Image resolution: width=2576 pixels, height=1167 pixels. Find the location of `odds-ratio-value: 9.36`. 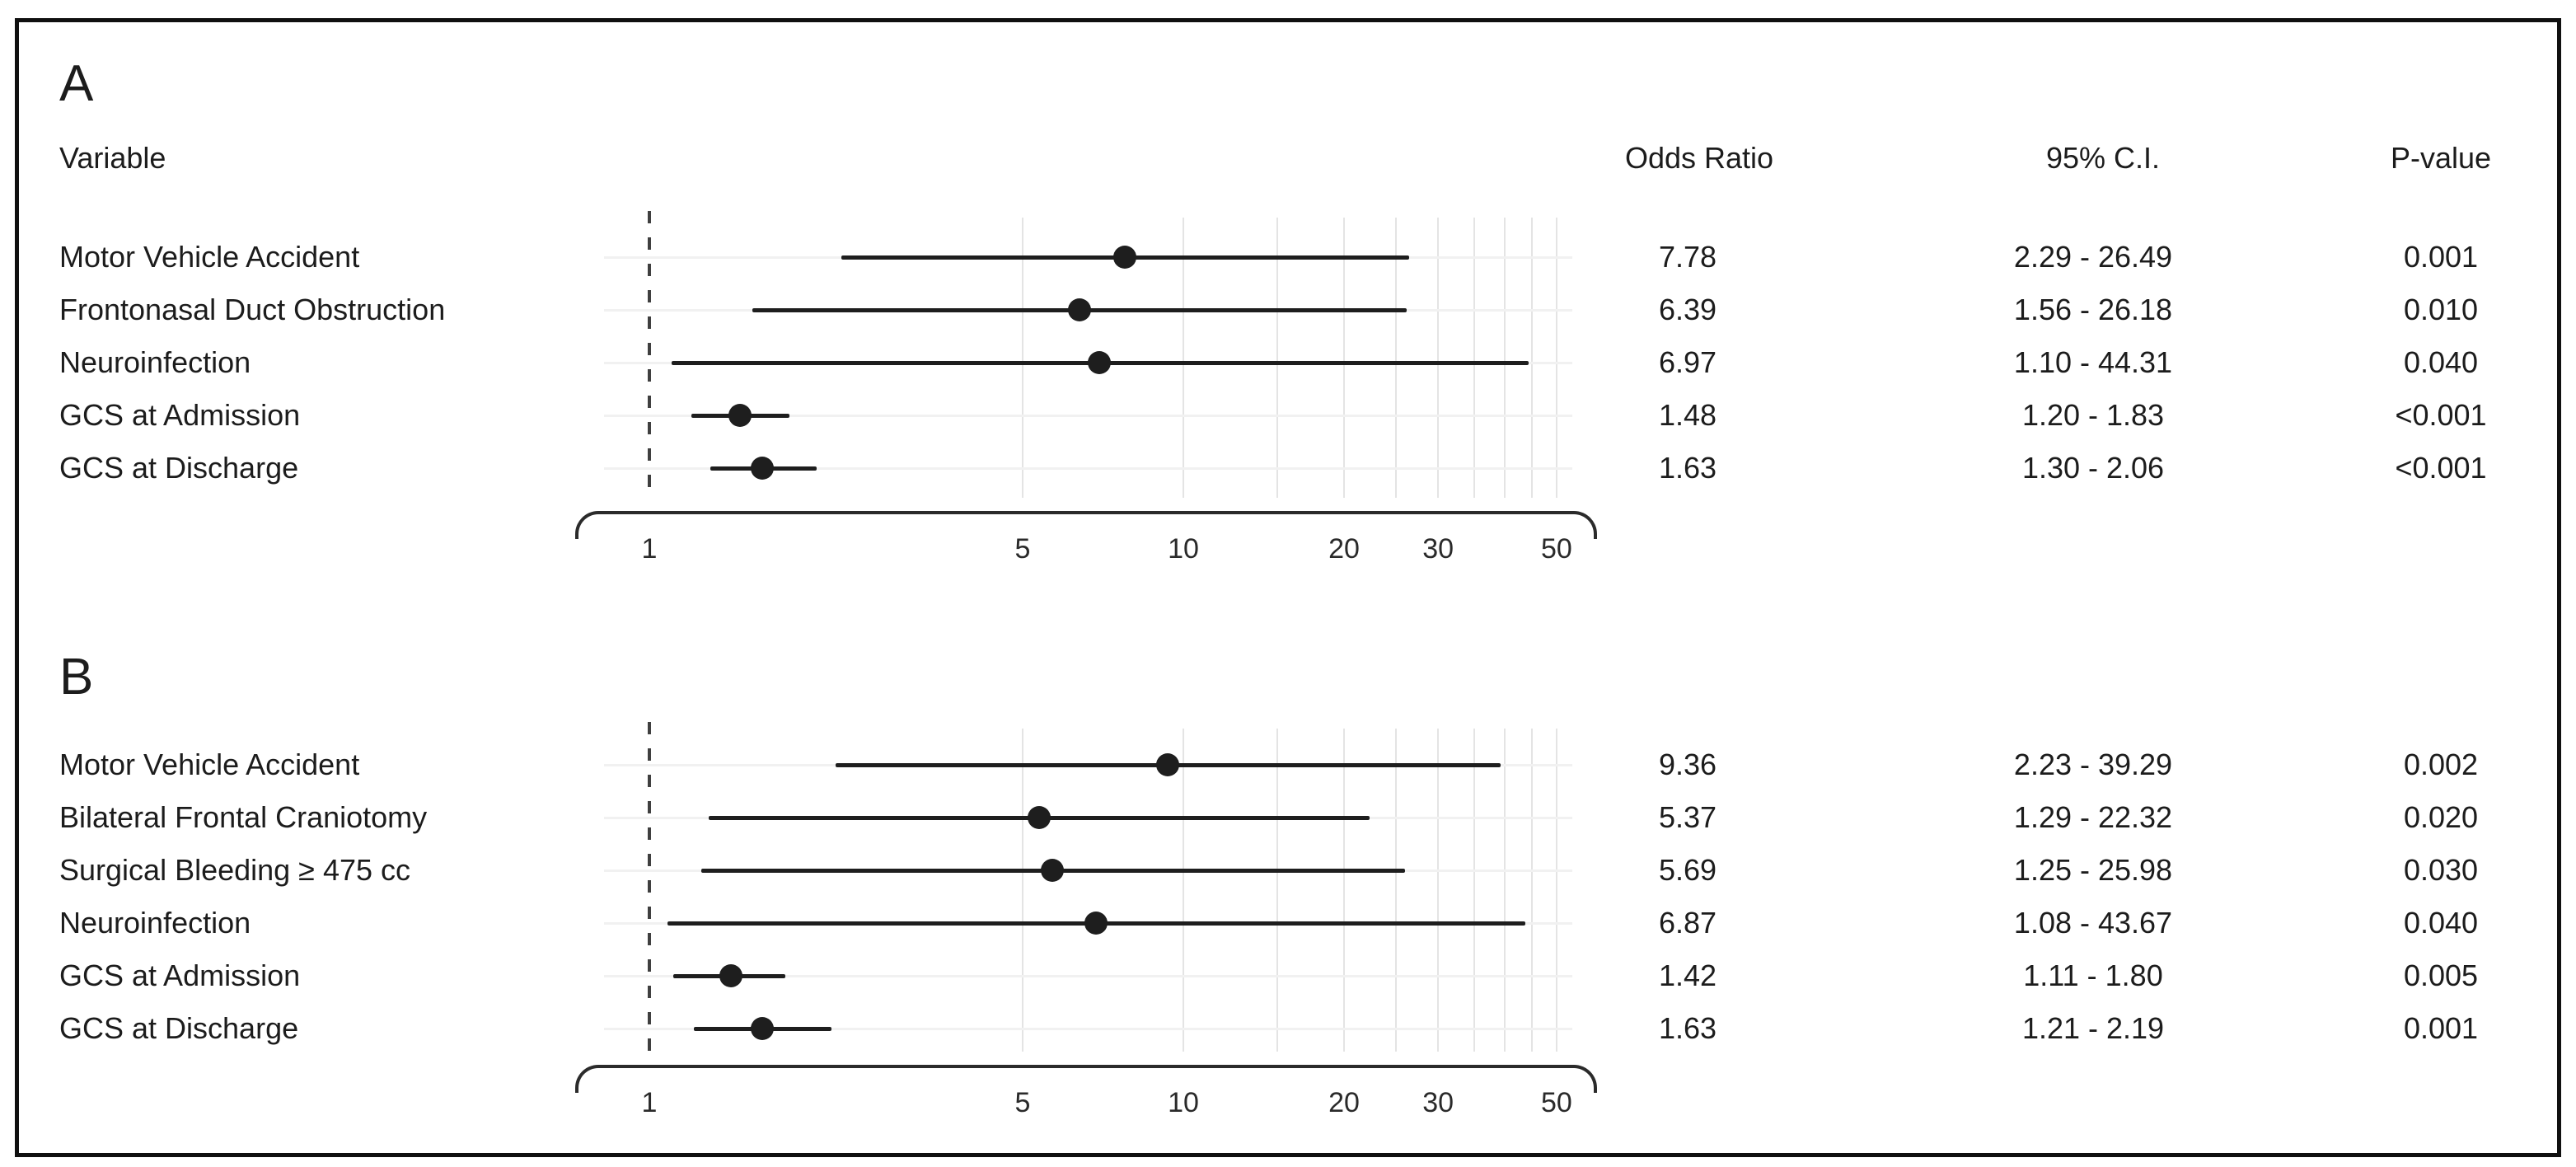

odds-ratio-value: 9.36 is located at coordinates (1687, 765).